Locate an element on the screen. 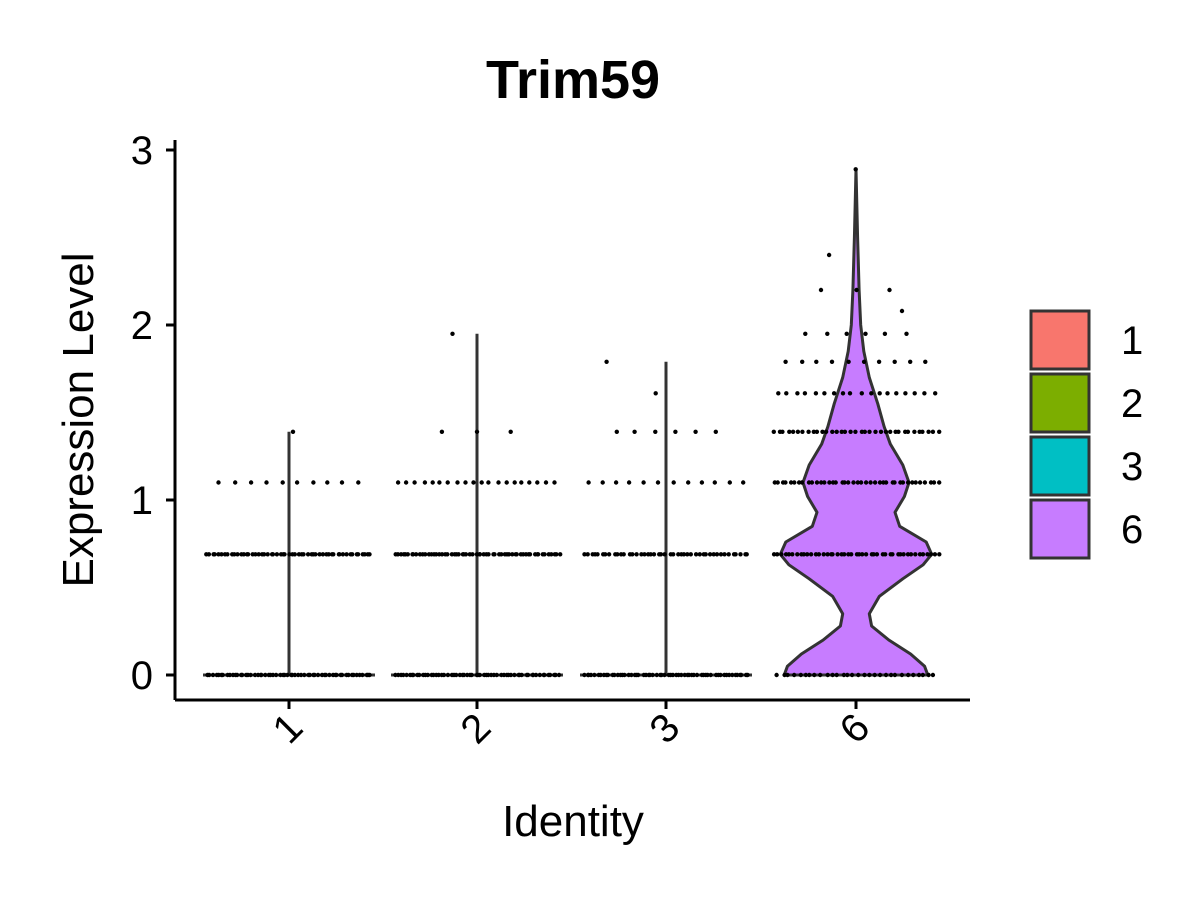 The image size is (1200, 900). x-tick-label: 2 is located at coordinates (476, 728).